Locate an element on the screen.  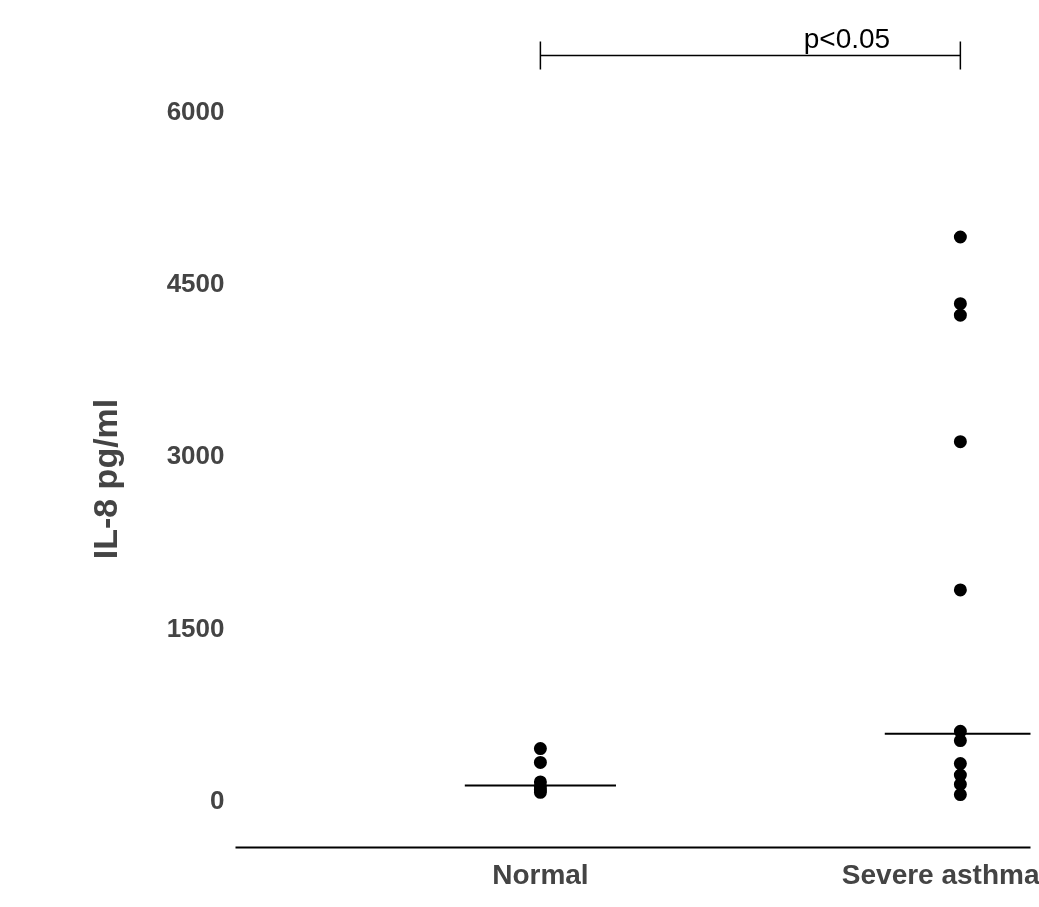
y-axis-title: IL-8 pg/ml is located at coordinates (104, 479).